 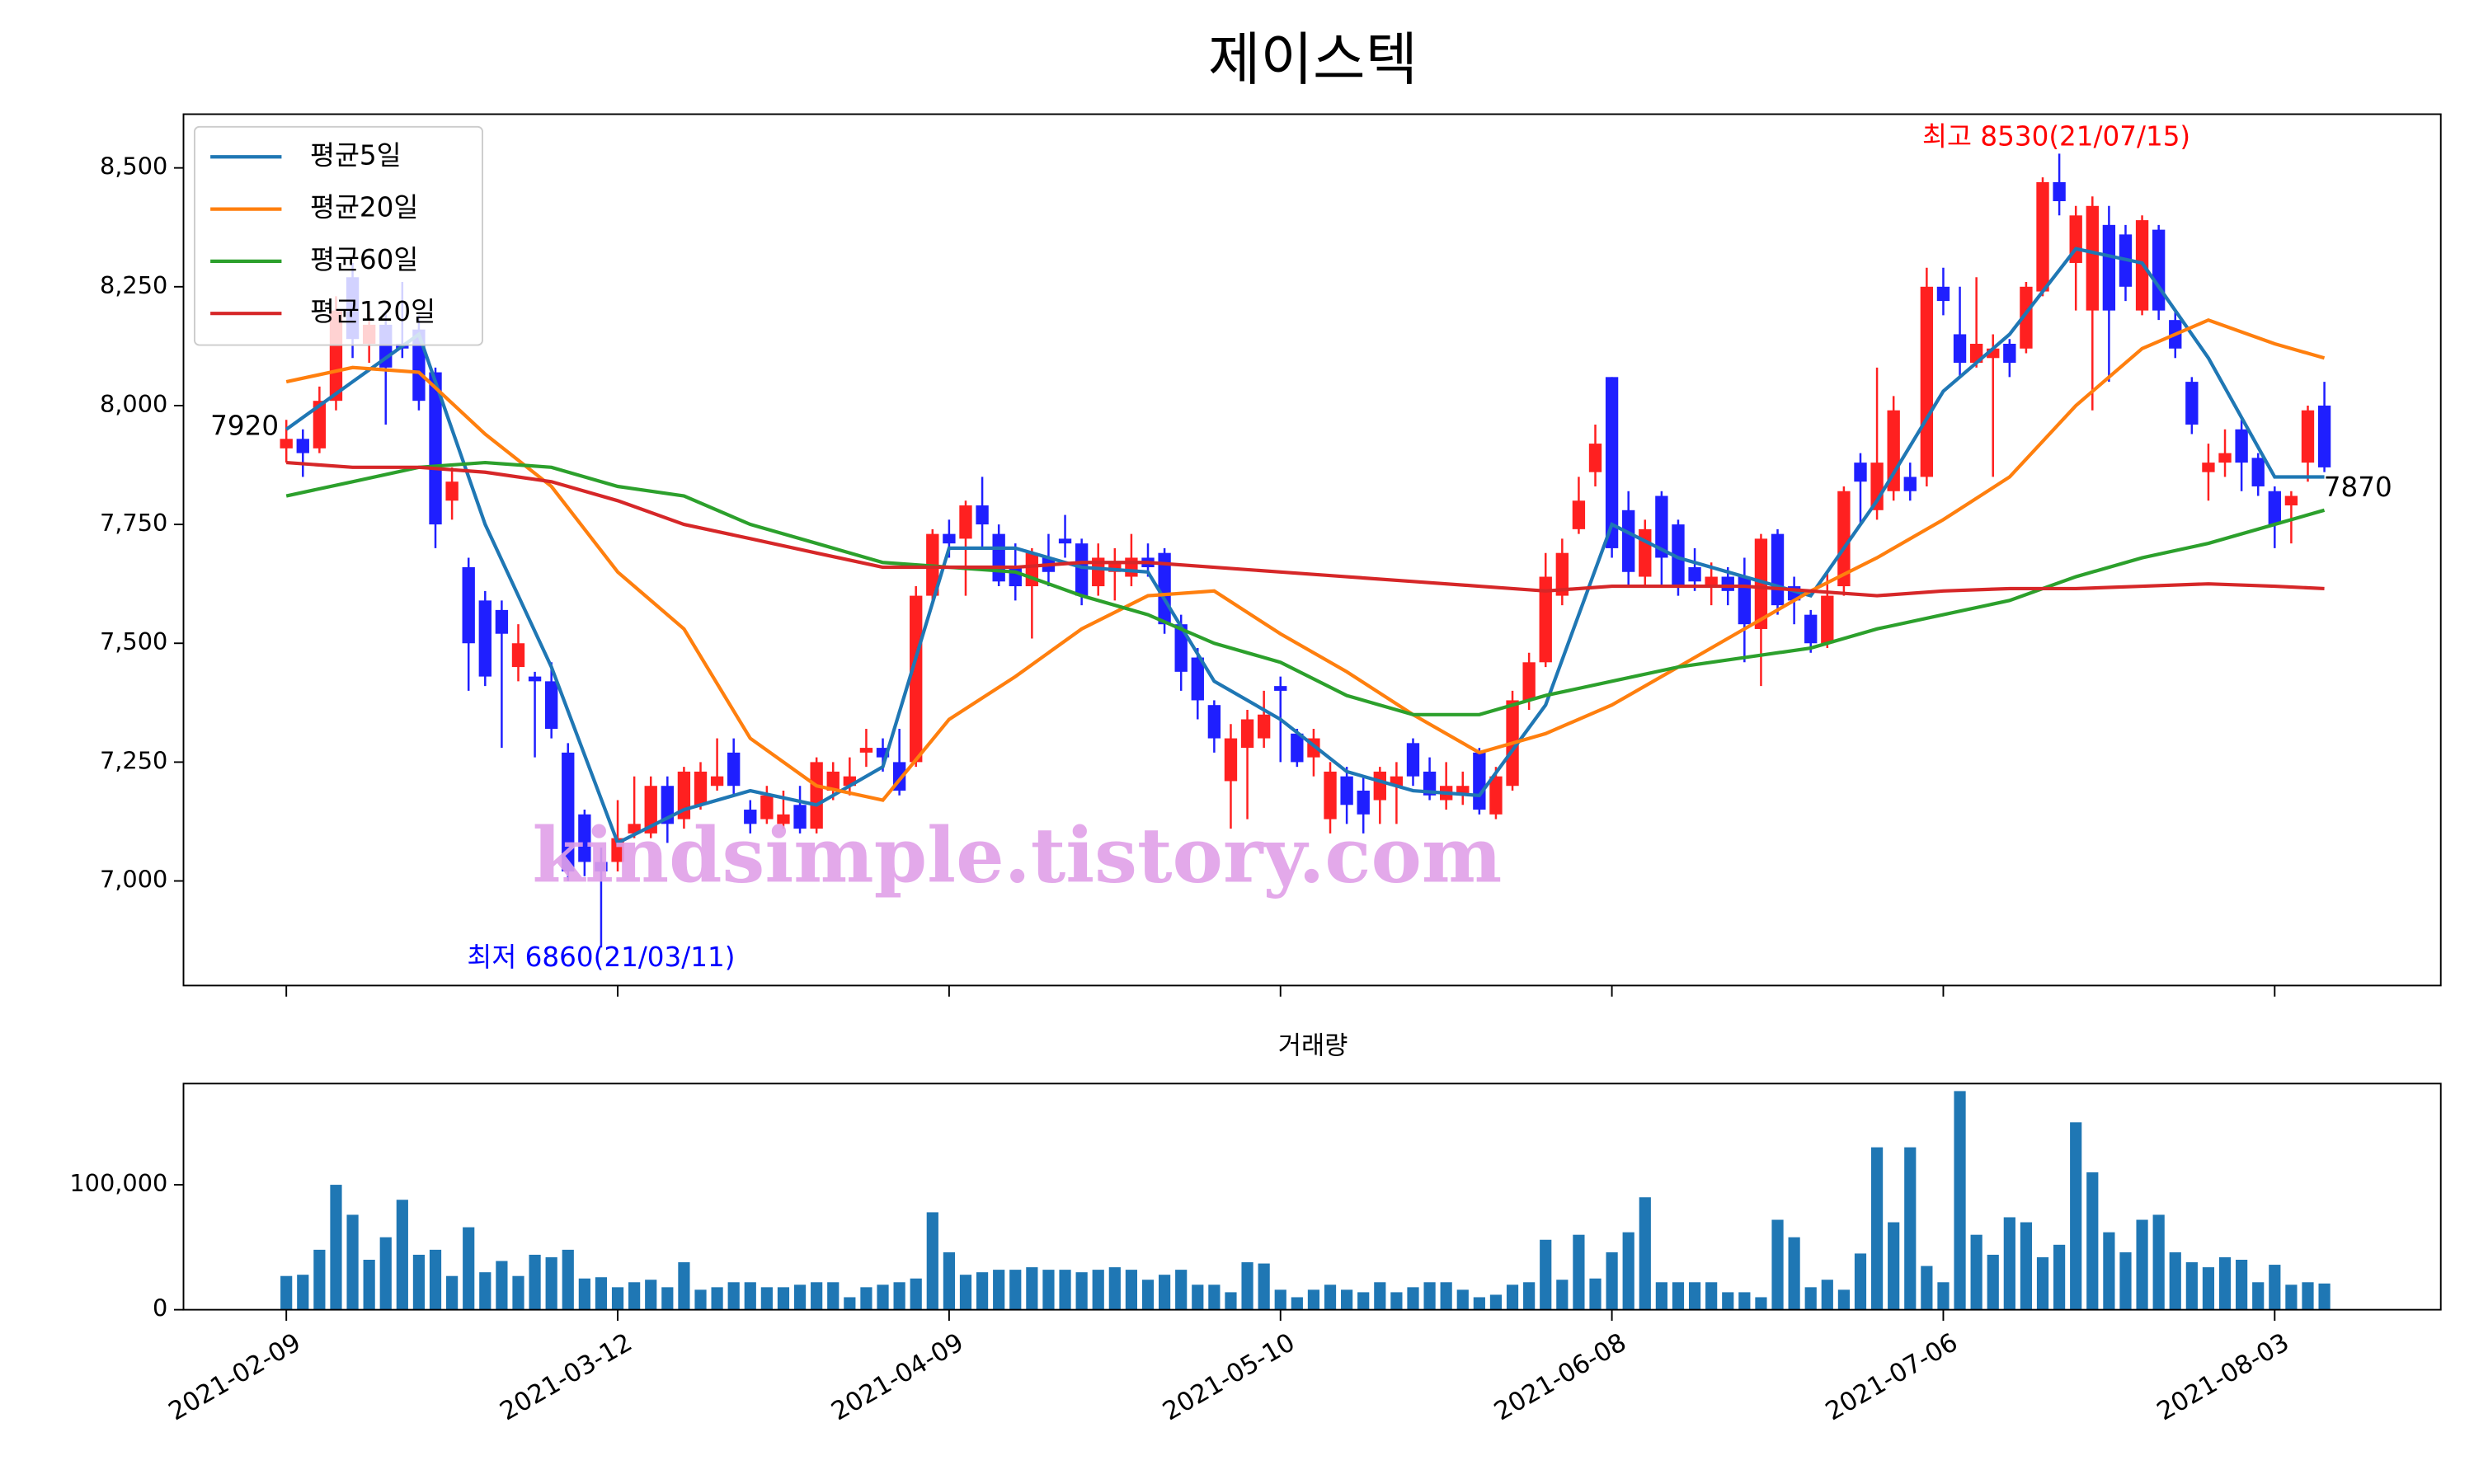 I want to click on x-tick-label: 2021-07-06, so click(x=1892, y=1377).